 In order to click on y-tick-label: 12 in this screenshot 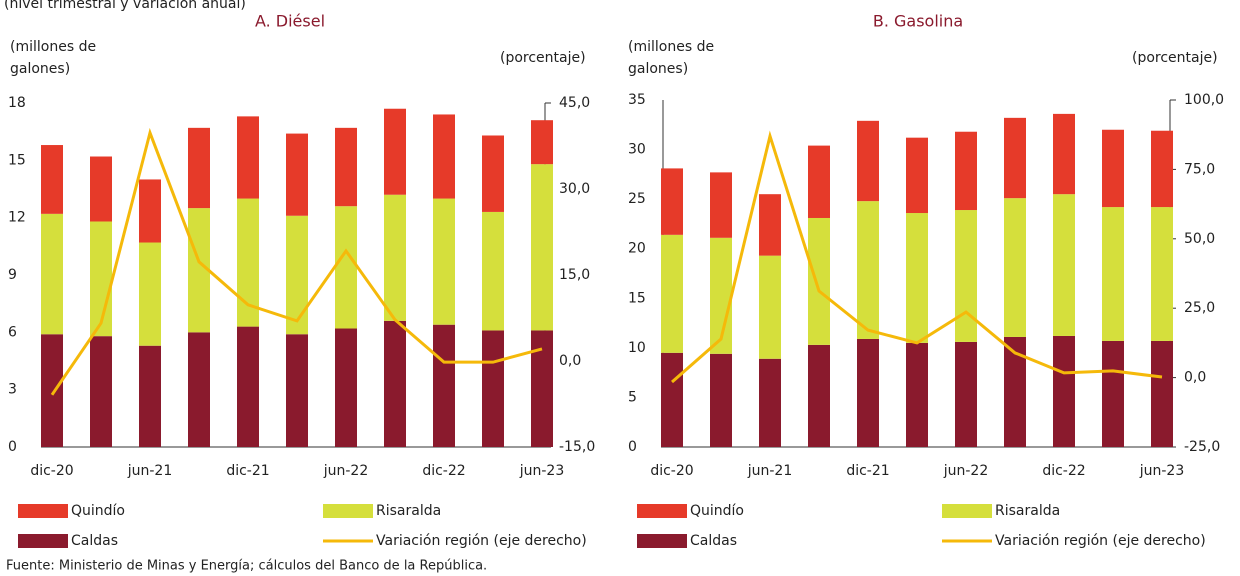, I will do `click(17, 218)`.